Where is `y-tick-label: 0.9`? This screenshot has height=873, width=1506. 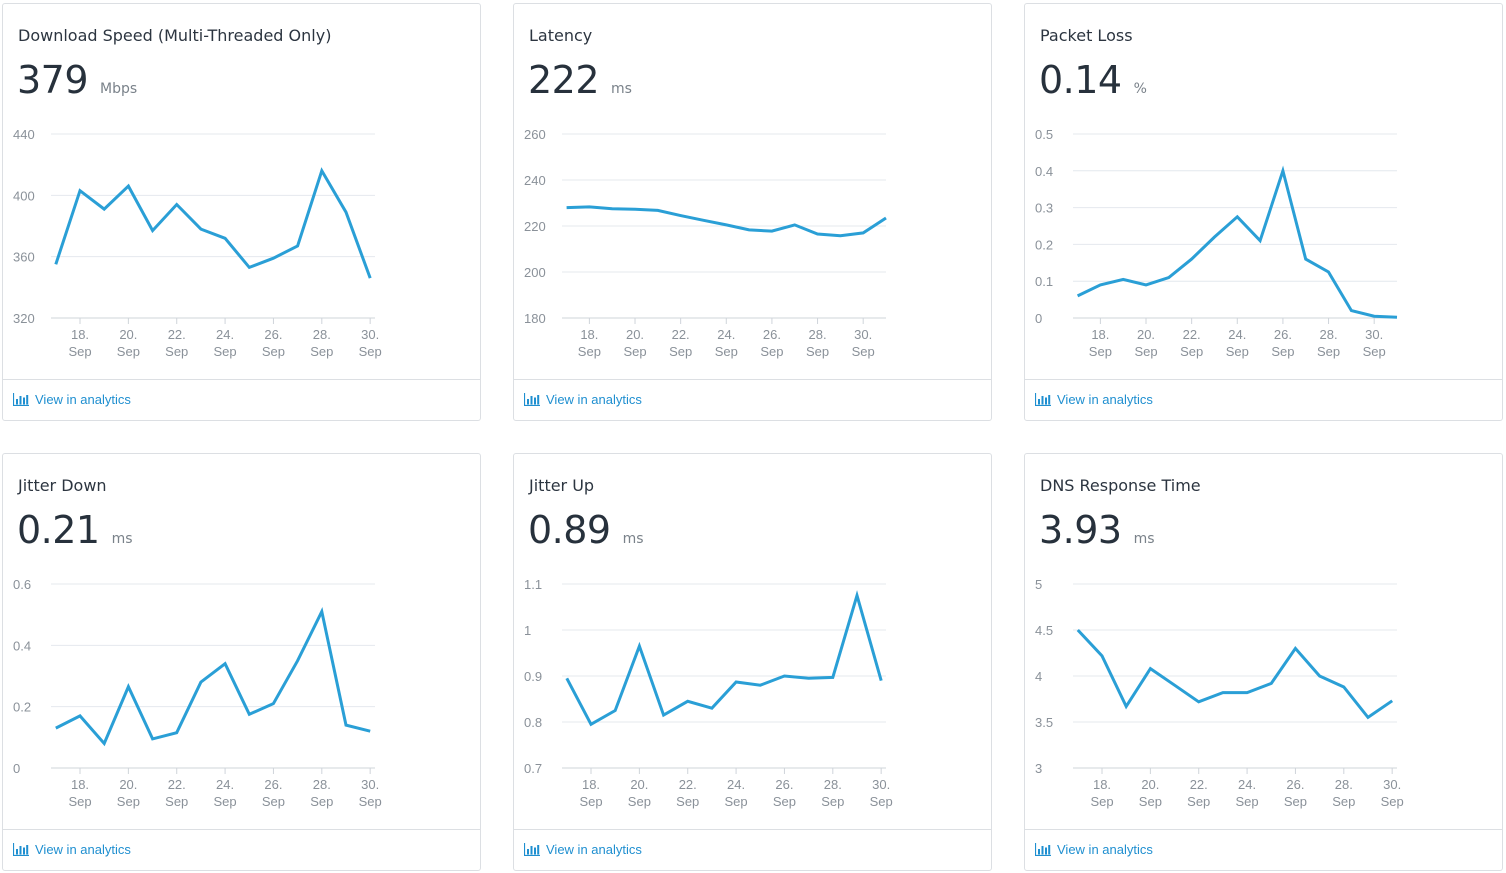 y-tick-label: 0.9 is located at coordinates (533, 676).